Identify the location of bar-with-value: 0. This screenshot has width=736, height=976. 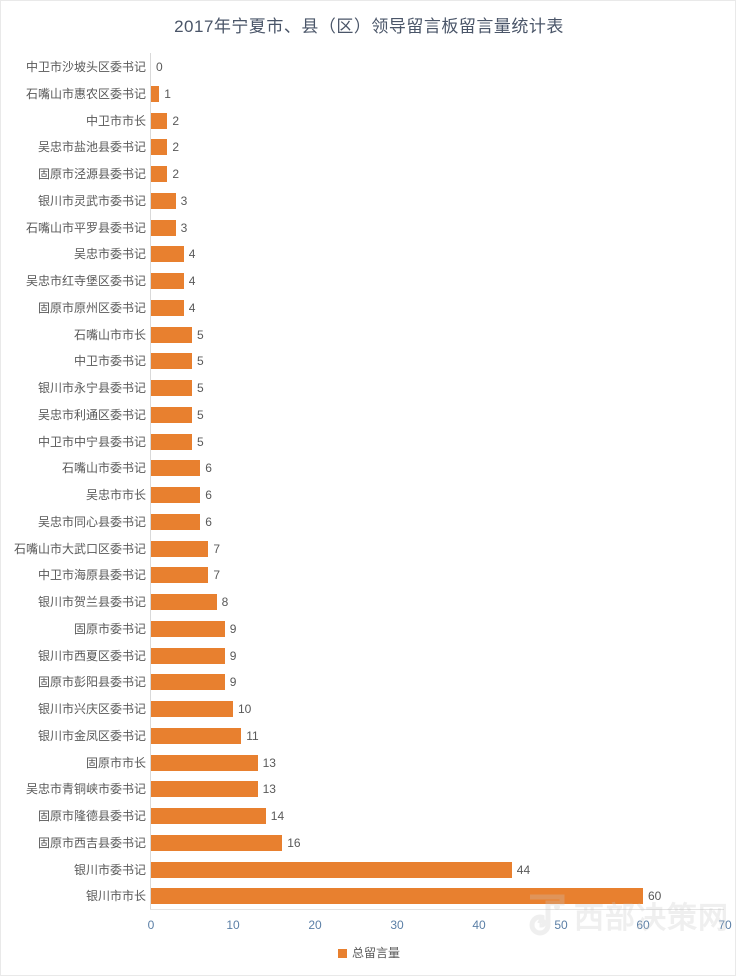
(157, 67).